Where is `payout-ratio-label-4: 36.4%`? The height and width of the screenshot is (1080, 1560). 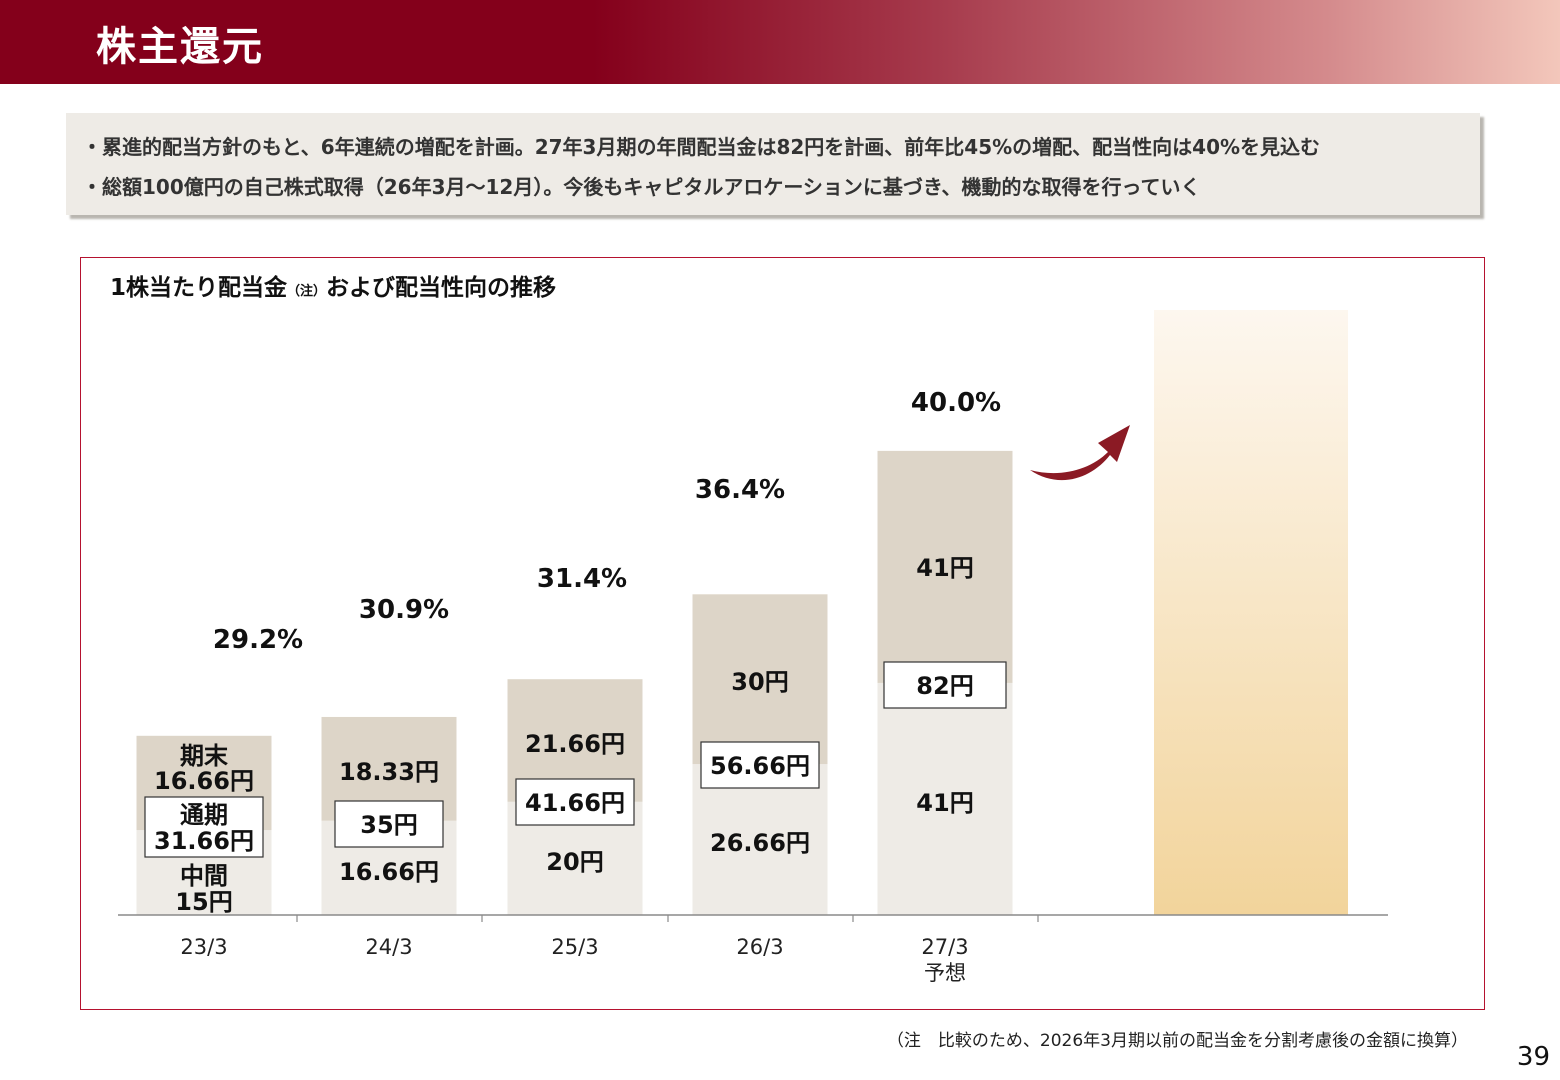
payout-ratio-label-4: 36.4% is located at coordinates (740, 490).